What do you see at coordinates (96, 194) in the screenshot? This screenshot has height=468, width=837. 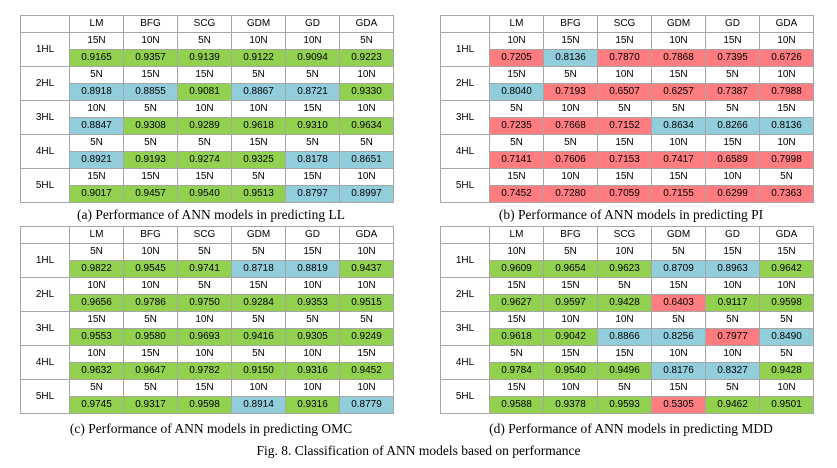 I see `value-cell: 0.9017` at bounding box center [96, 194].